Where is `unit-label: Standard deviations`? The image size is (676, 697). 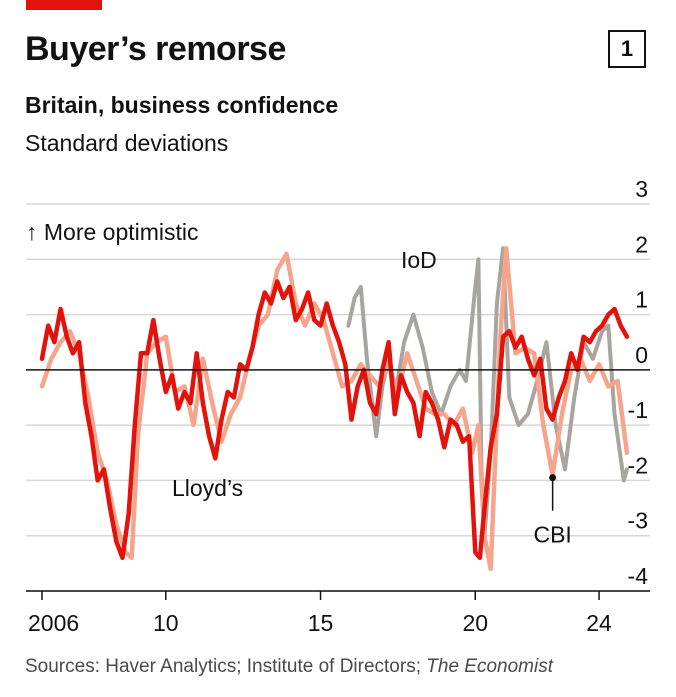
unit-label: Standard deviations is located at coordinates (127, 143).